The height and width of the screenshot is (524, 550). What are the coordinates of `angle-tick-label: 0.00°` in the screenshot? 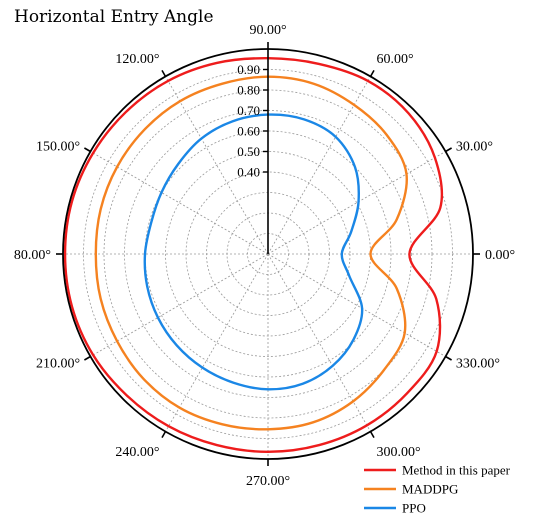 It's located at (500, 255).